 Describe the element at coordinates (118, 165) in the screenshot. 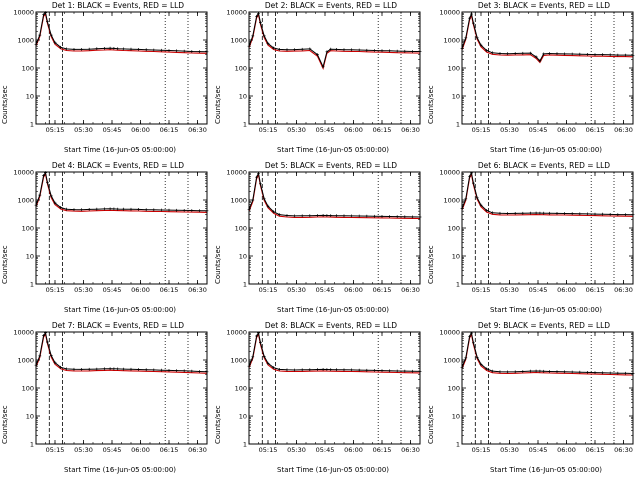

I see `subplot-title: Det 4: BLACK = Events, RED = LLD` at that location.